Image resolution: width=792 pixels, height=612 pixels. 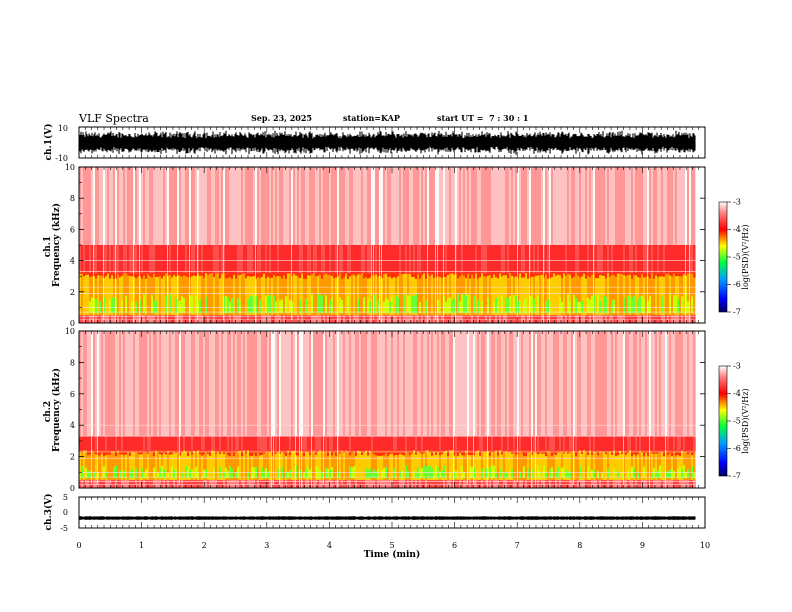 I want to click on freq-tick-label: 4, so click(x=72, y=261).